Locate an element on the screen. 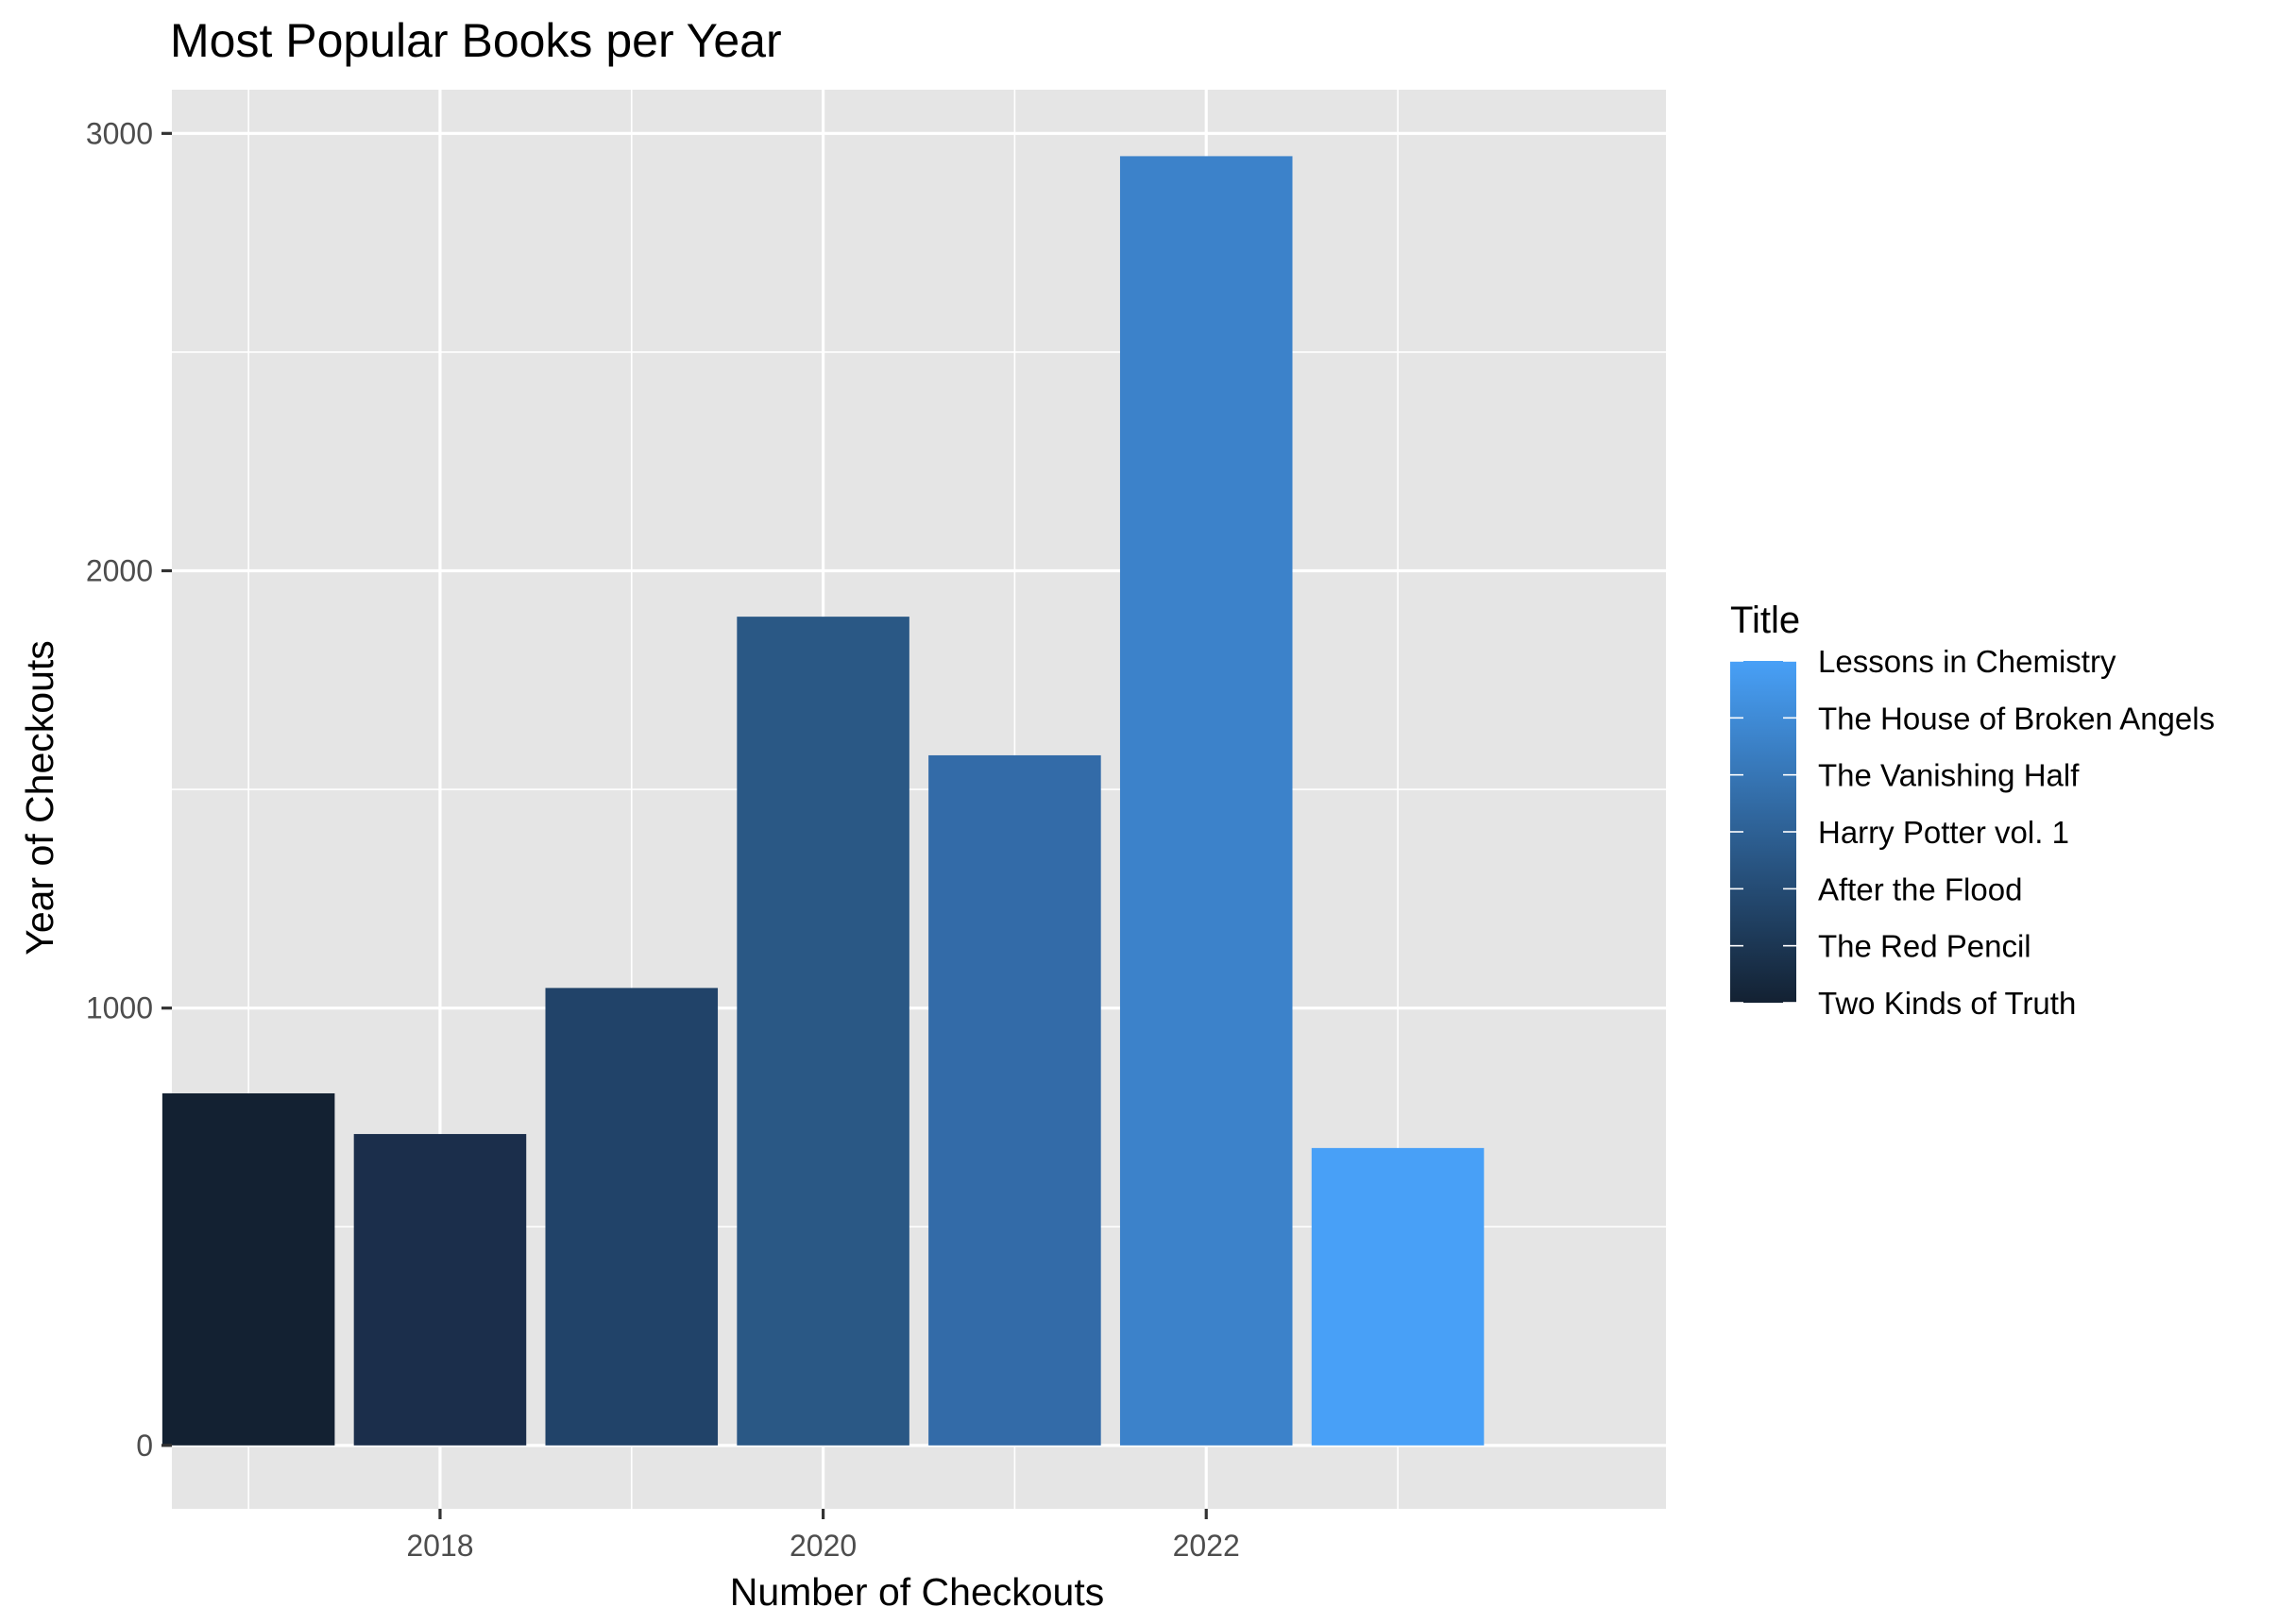  bar-2023 is located at coordinates (1398, 1296).